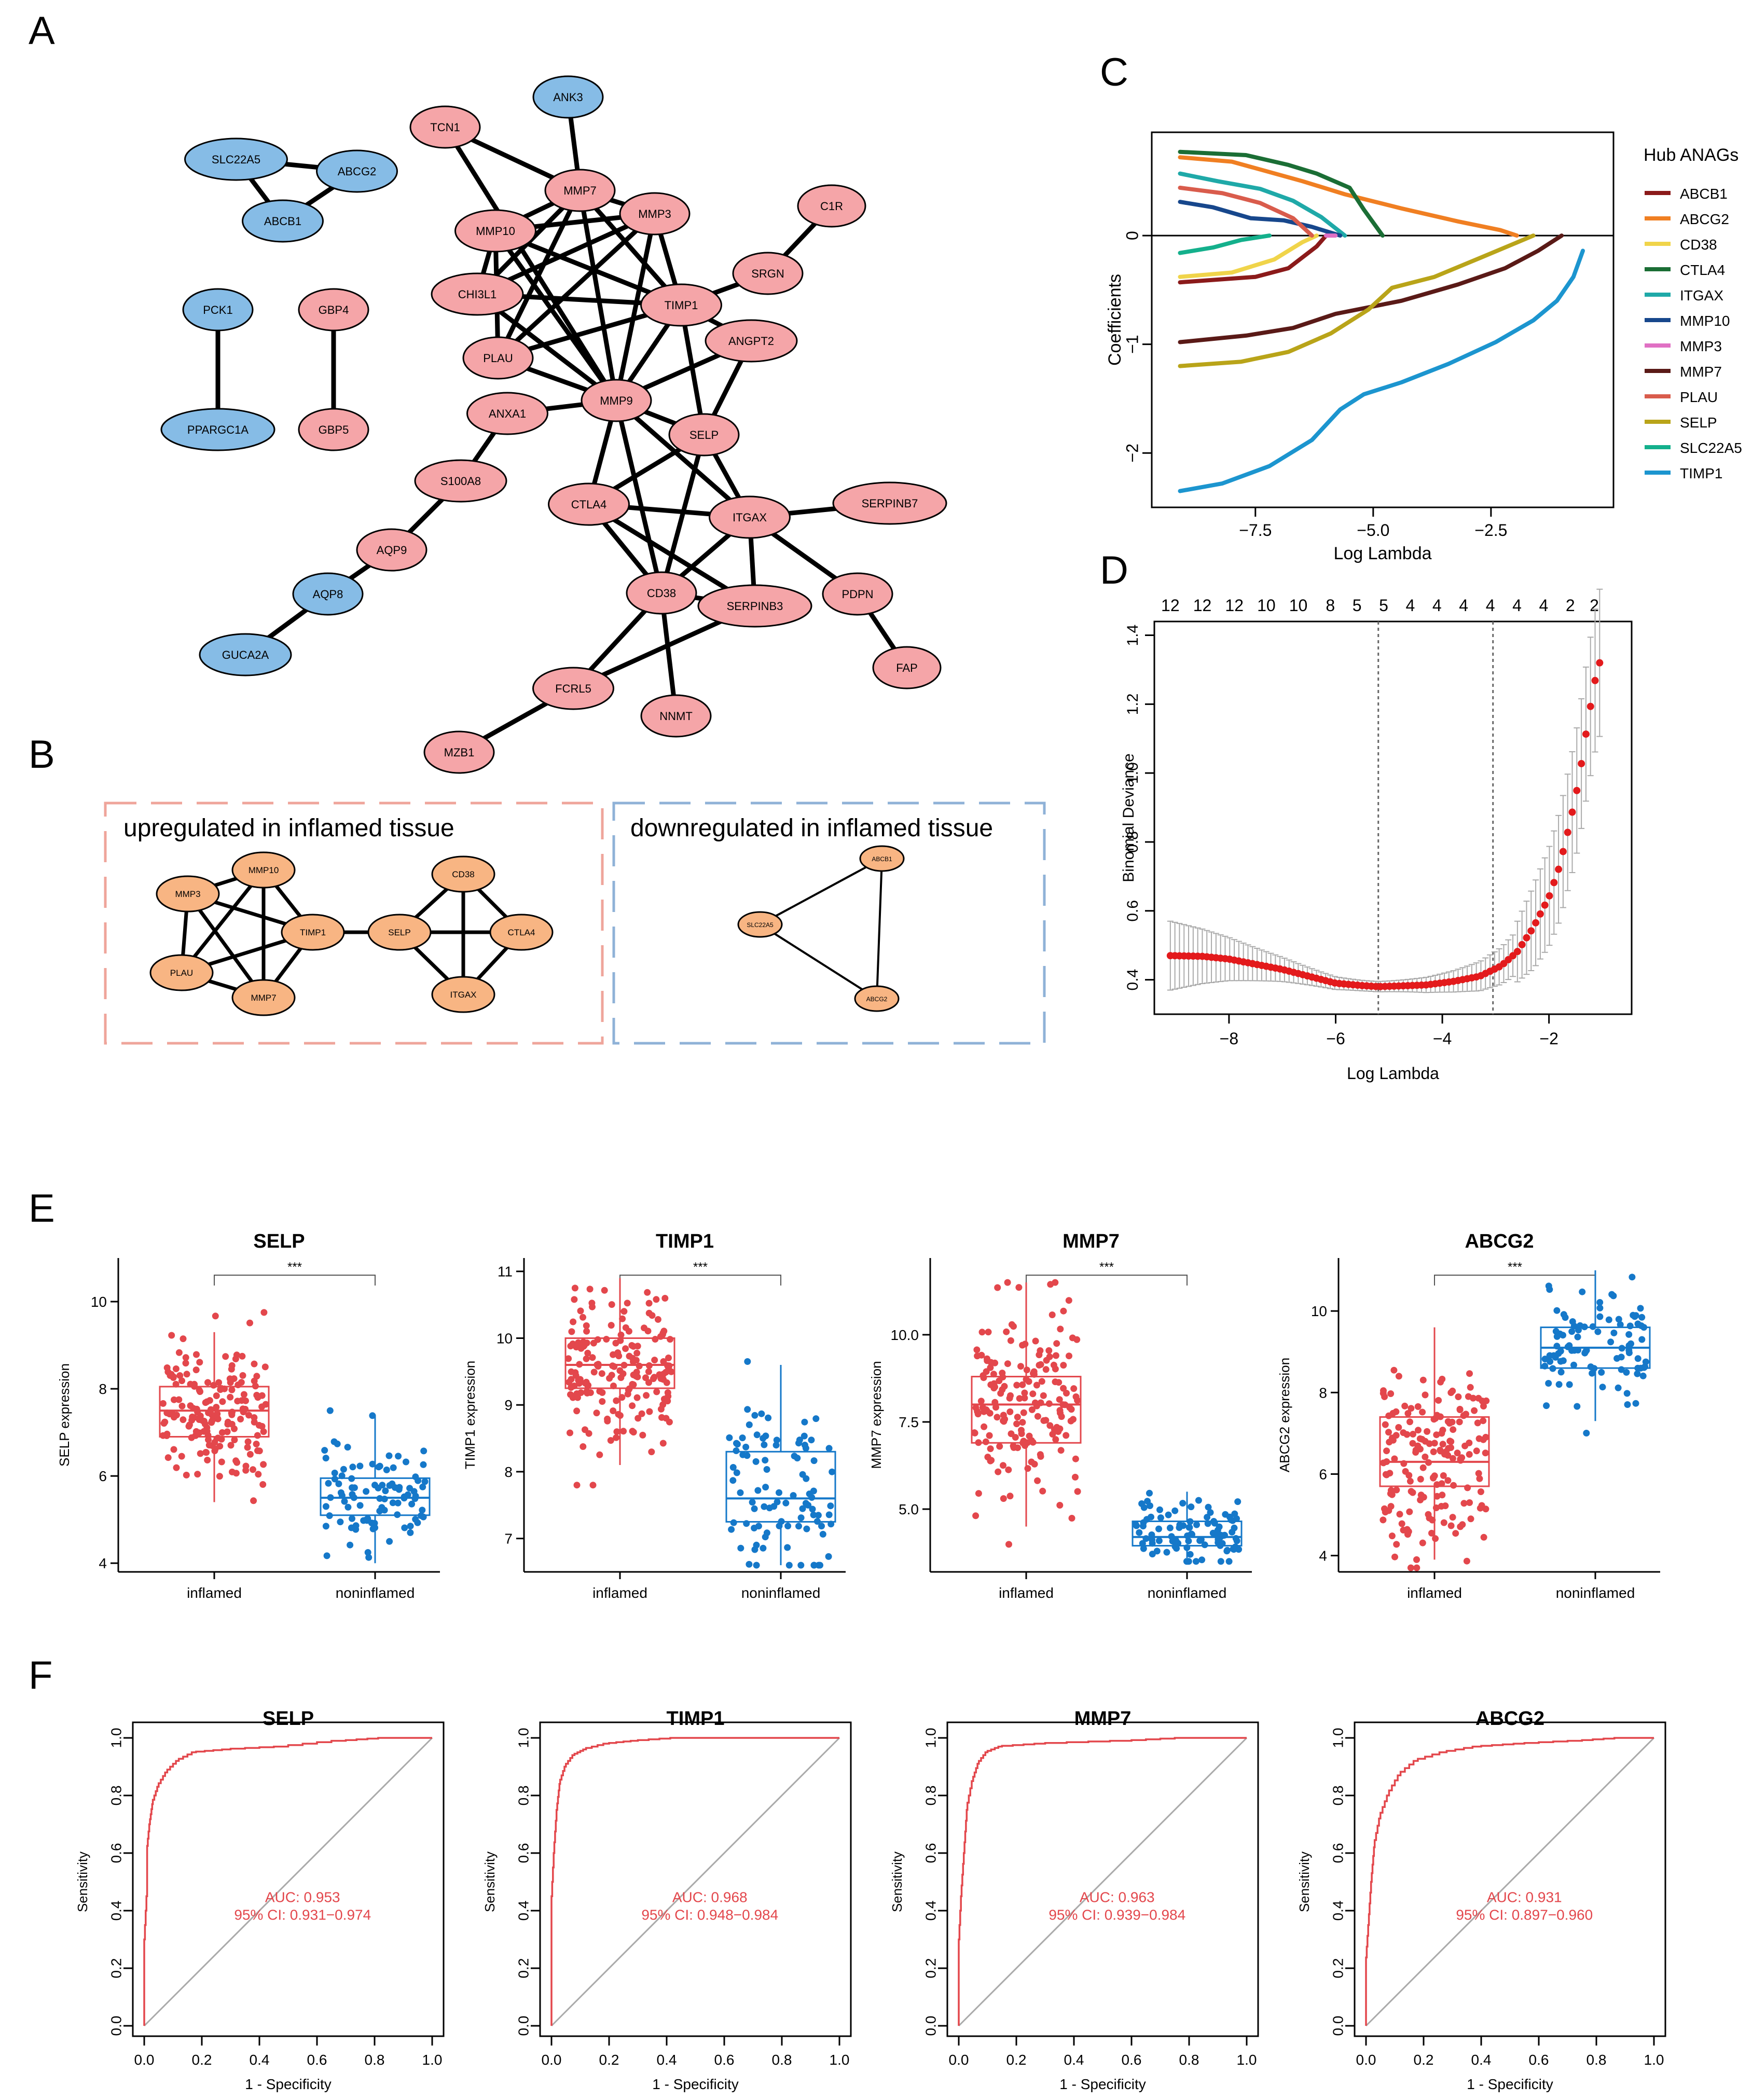 The height and width of the screenshot is (2100, 1752). I want to click on top-count-label: 2, so click(1594, 605).